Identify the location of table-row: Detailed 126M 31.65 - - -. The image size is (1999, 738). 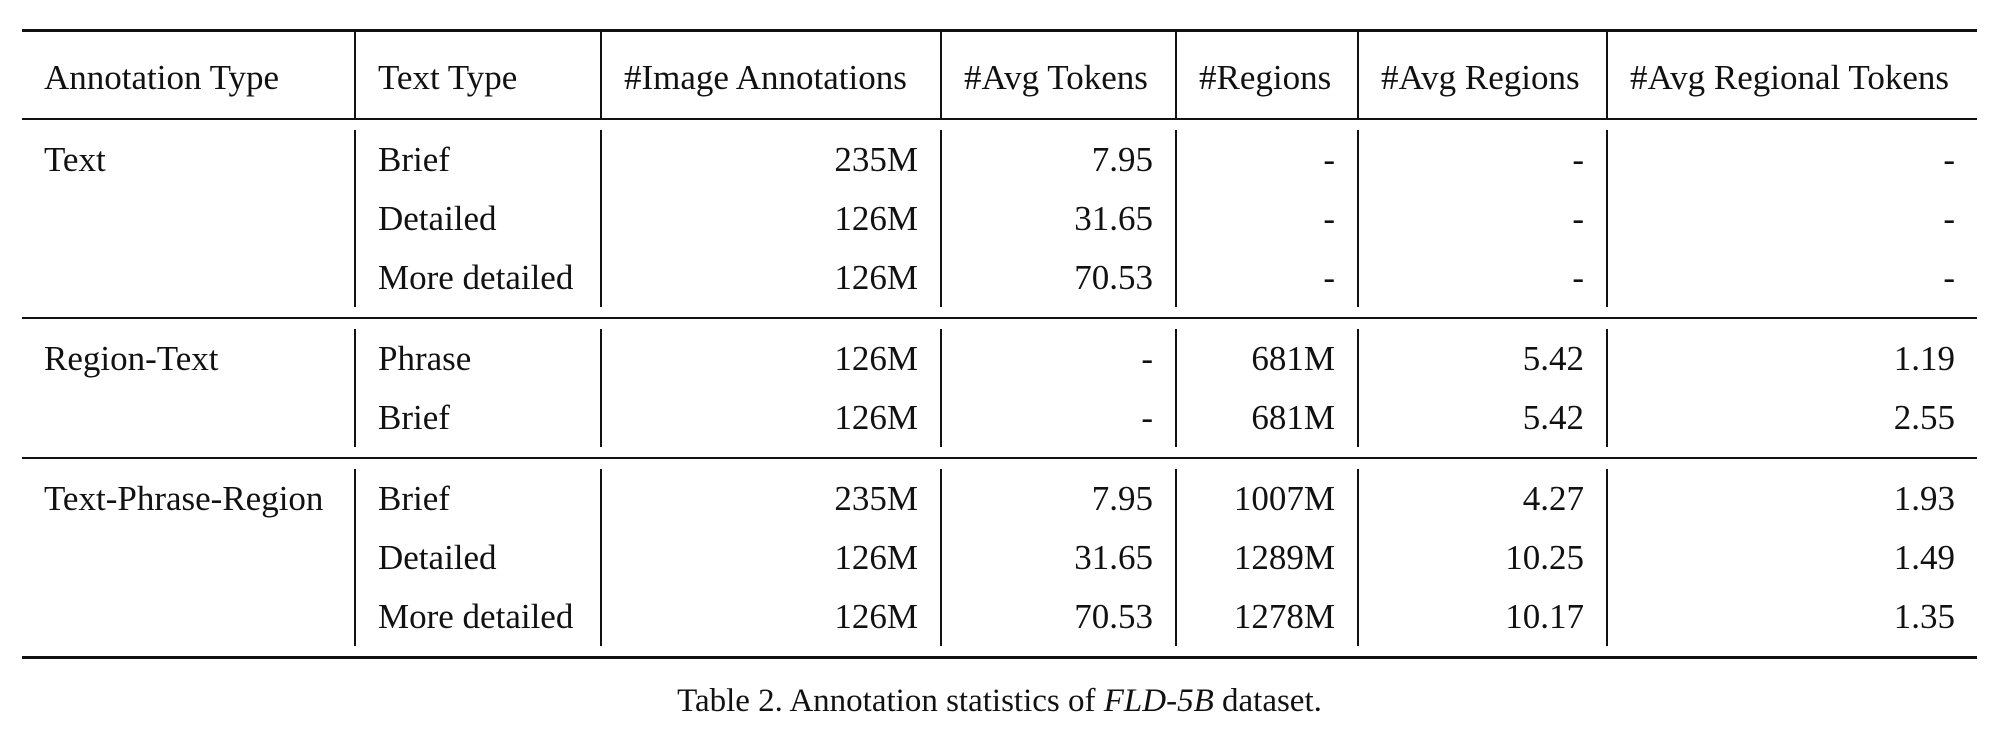
(999, 218).